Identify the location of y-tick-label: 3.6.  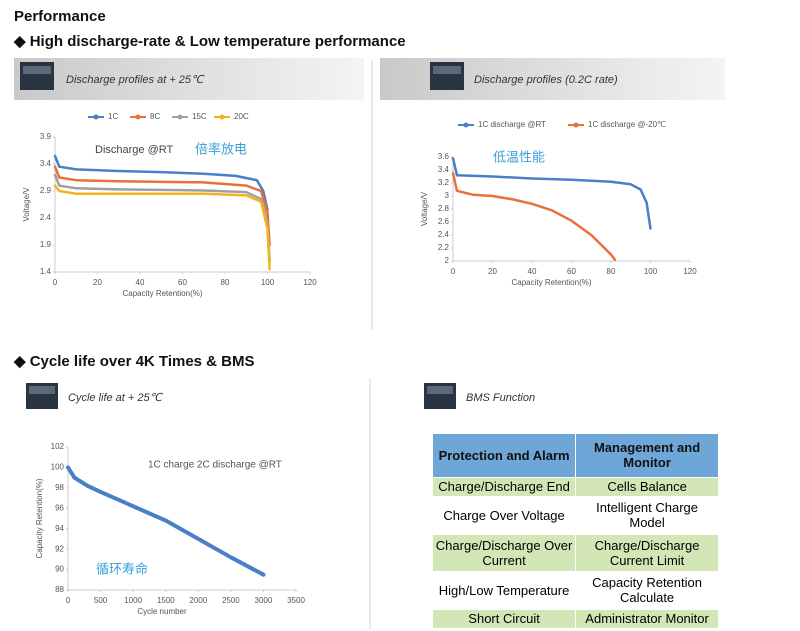
(444, 156).